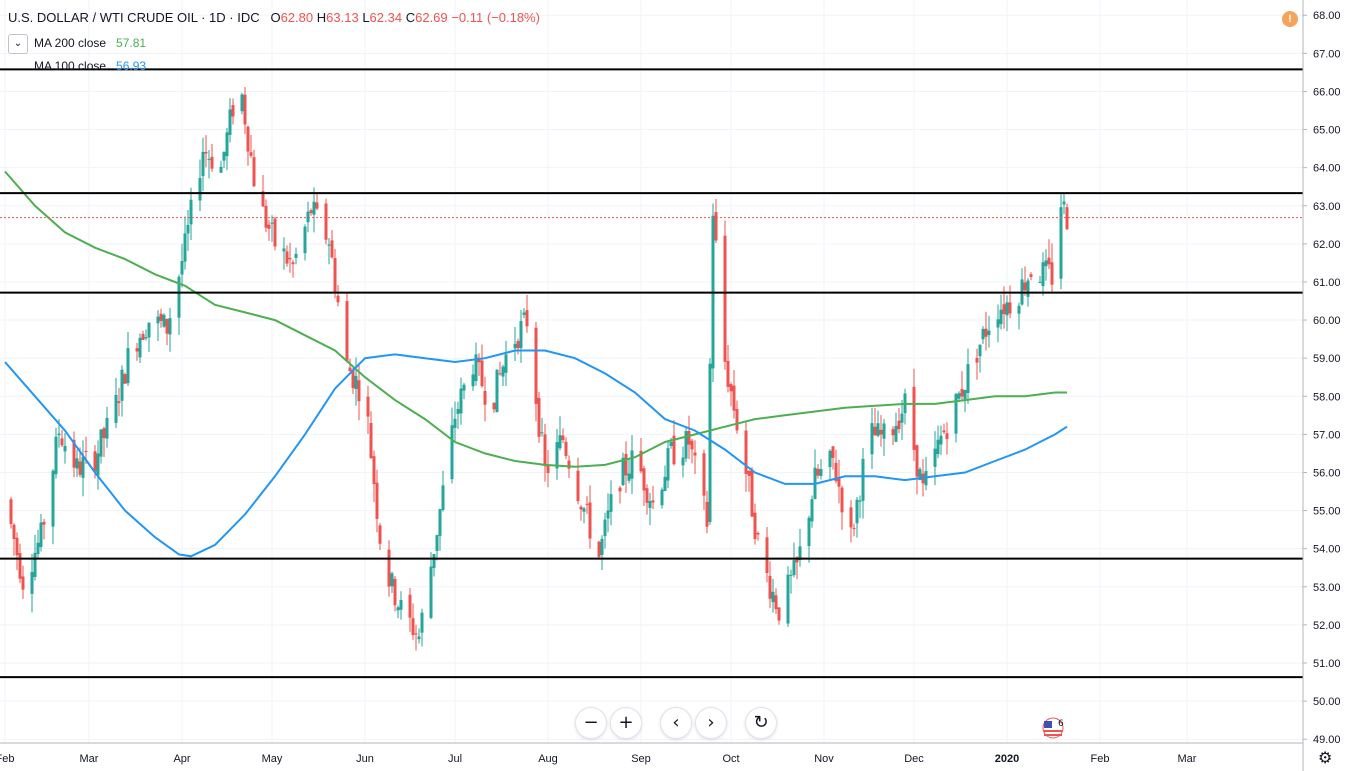 Image resolution: width=1350 pixels, height=771 pixels. What do you see at coordinates (1290, 19) in the screenshot?
I see `alert-icon: !` at bounding box center [1290, 19].